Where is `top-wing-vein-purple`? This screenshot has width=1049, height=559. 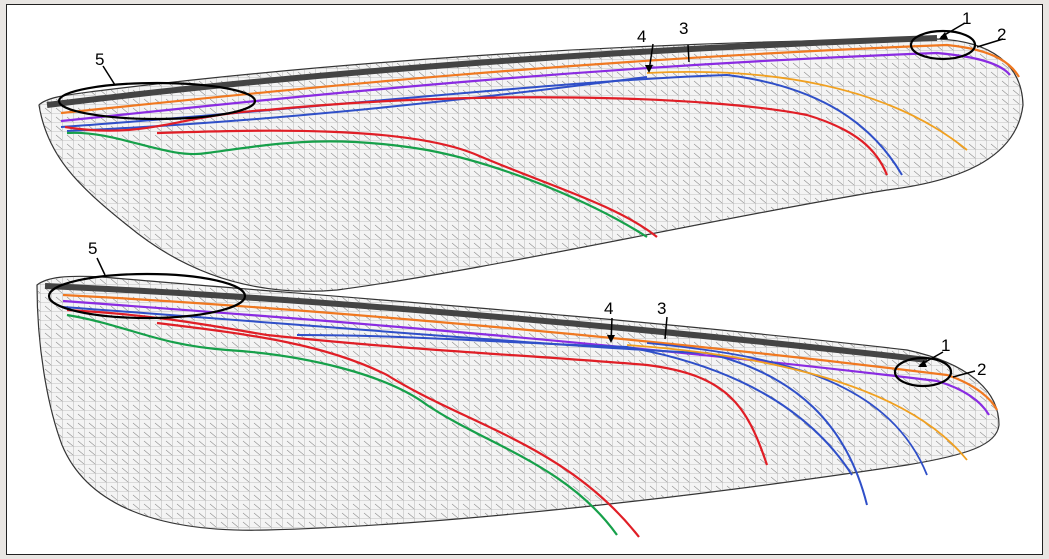 top-wing-vein-purple is located at coordinates (535, 87).